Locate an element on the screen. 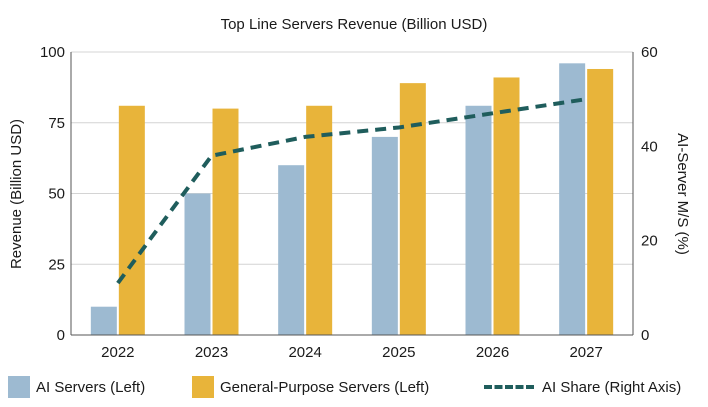 This screenshot has height=407, width=708. x-tick-2026: 2026 is located at coordinates (492, 352).